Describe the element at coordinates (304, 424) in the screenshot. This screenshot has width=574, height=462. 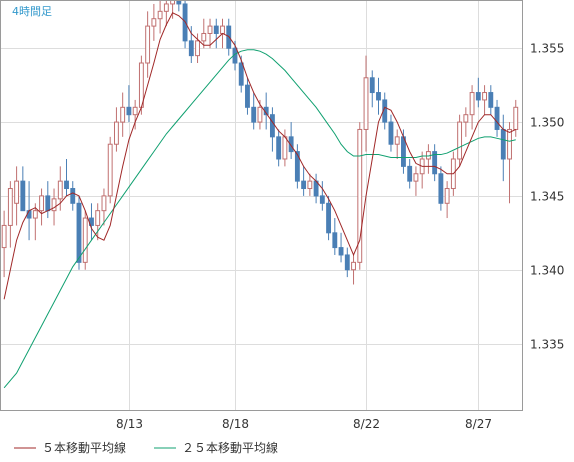
I see `x-axis-labels: 8/13 8/18 8/22 8/27` at that location.